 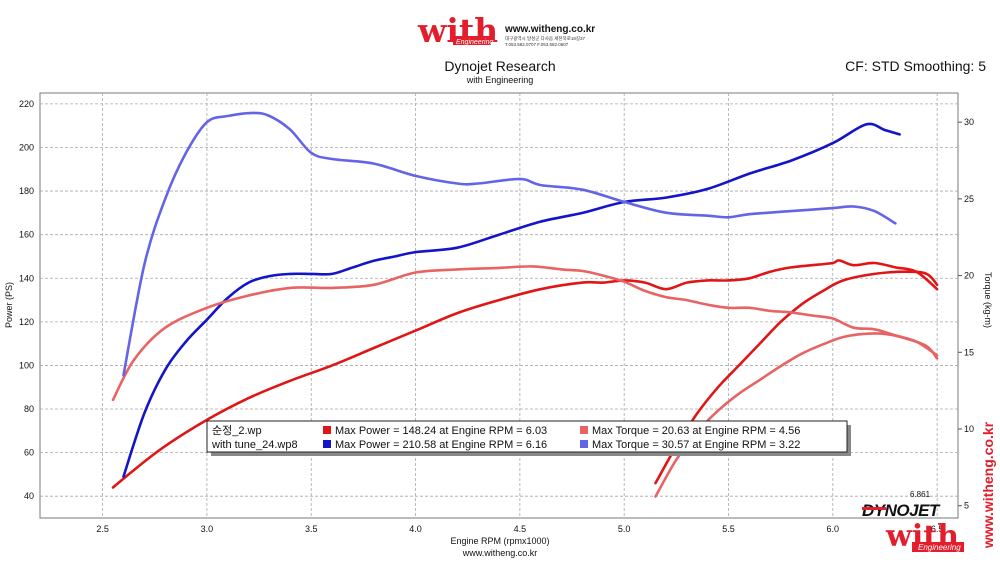 I want to click on legend-box, so click(x=527, y=436).